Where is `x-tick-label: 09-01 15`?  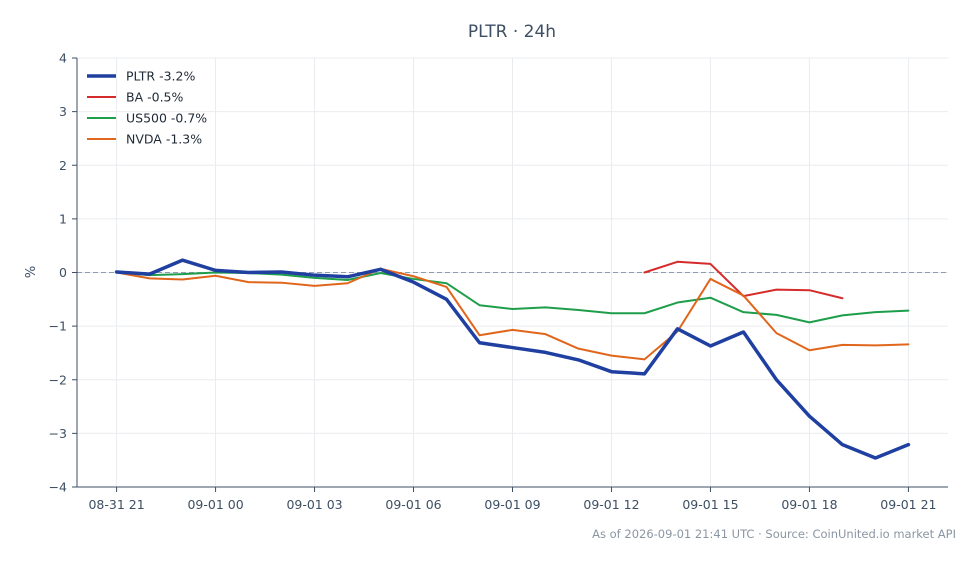
x-tick-label: 09-01 15 is located at coordinates (710, 504).